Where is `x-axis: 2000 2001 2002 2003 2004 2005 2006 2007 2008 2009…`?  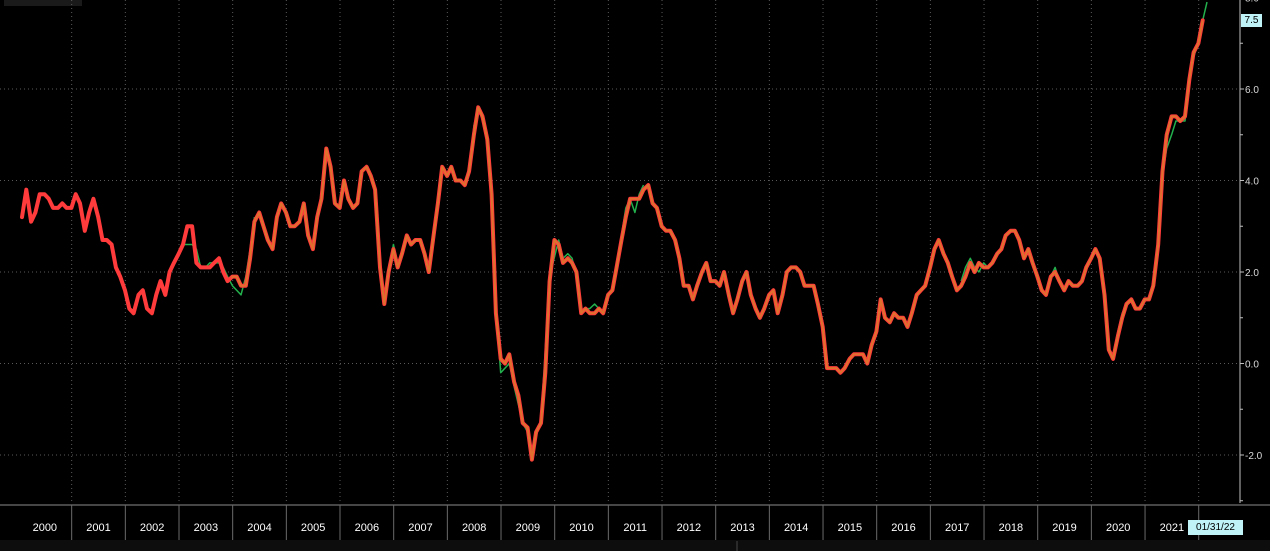
x-axis: 2000 2001 2002 2003 2004 2005 2006 2007 2008 2009… is located at coordinates (635, 522).